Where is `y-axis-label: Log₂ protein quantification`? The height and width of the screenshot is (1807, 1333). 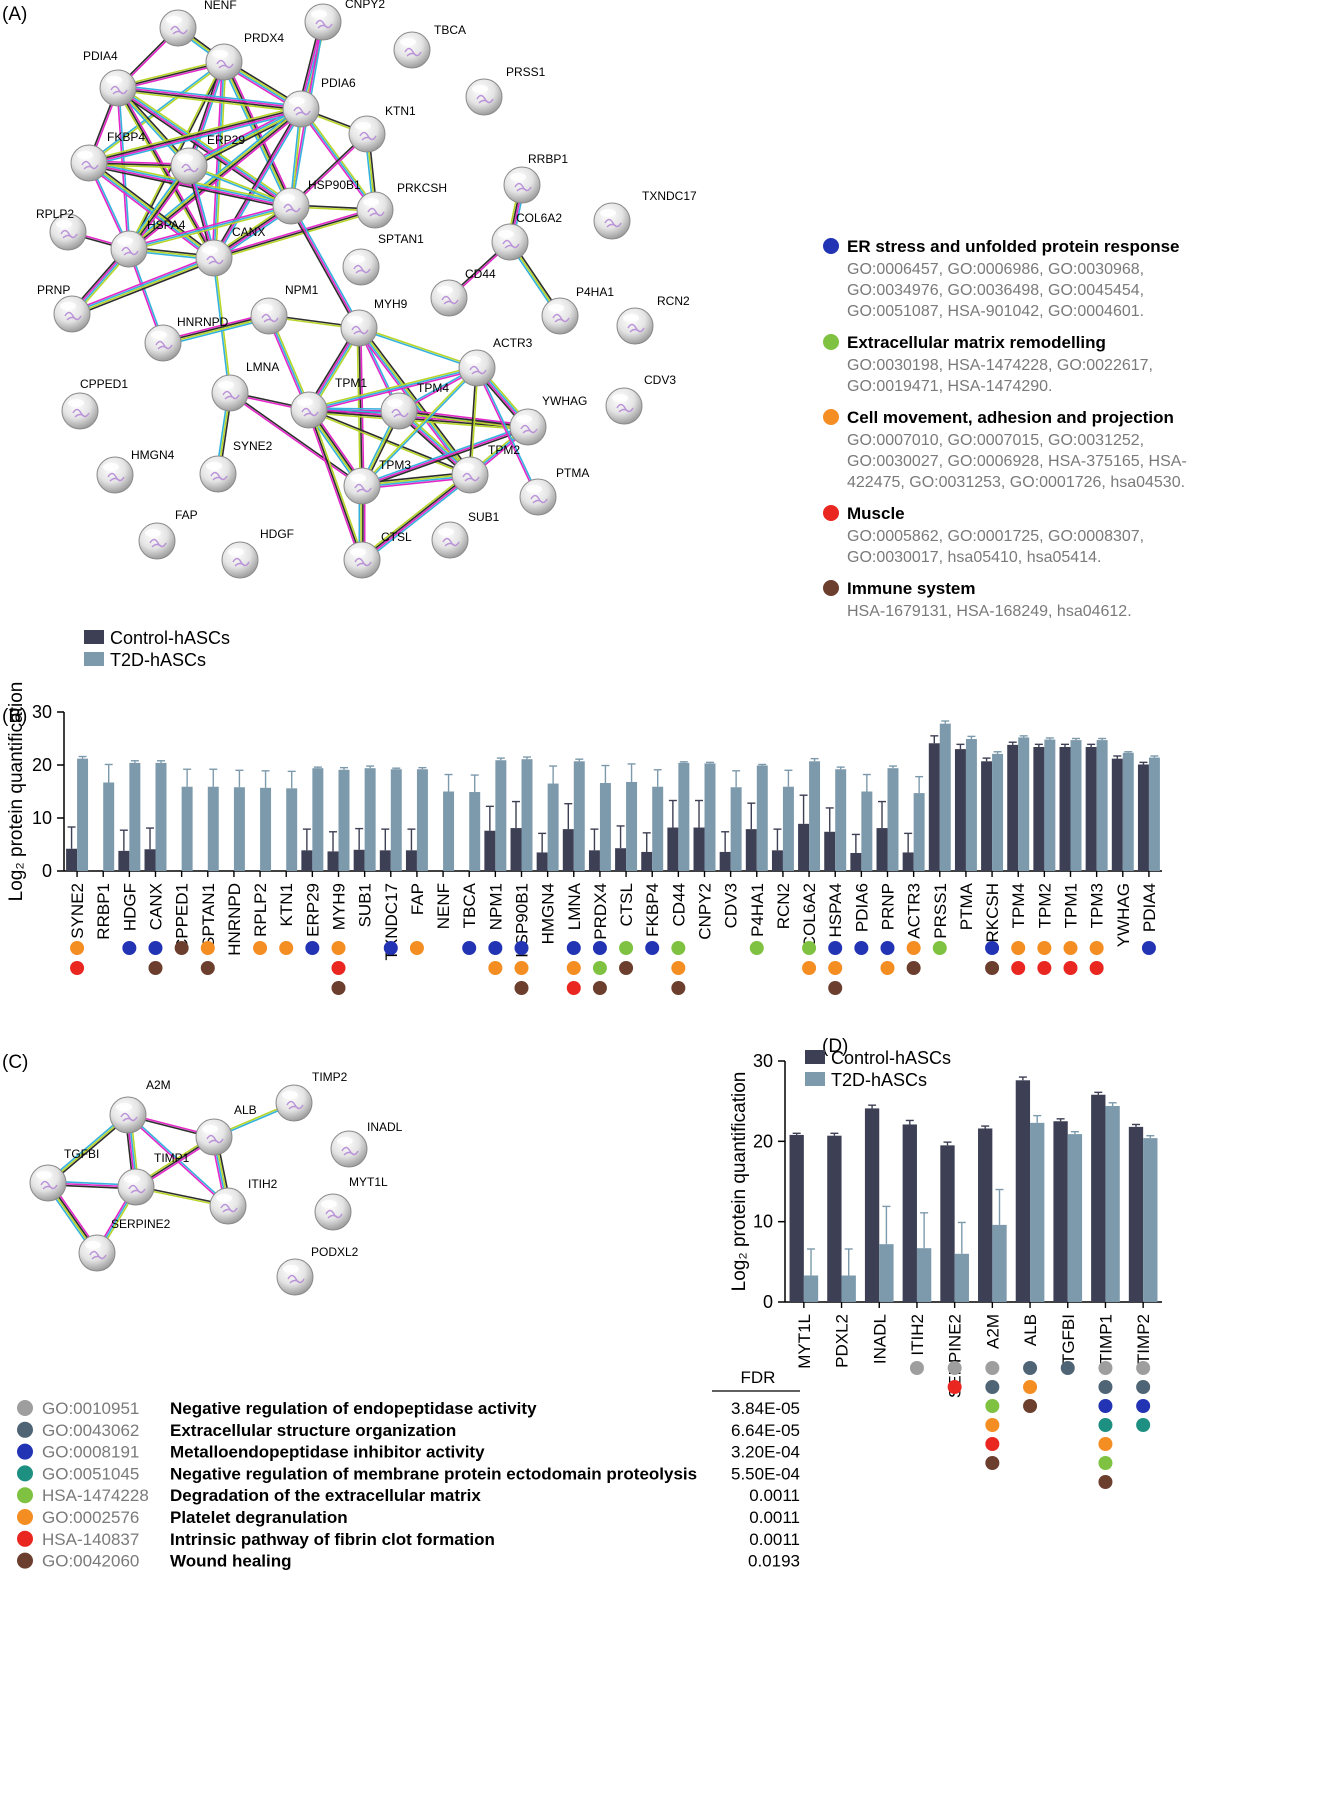
y-axis-label: Log₂ protein quantification is located at coordinates (739, 1182).